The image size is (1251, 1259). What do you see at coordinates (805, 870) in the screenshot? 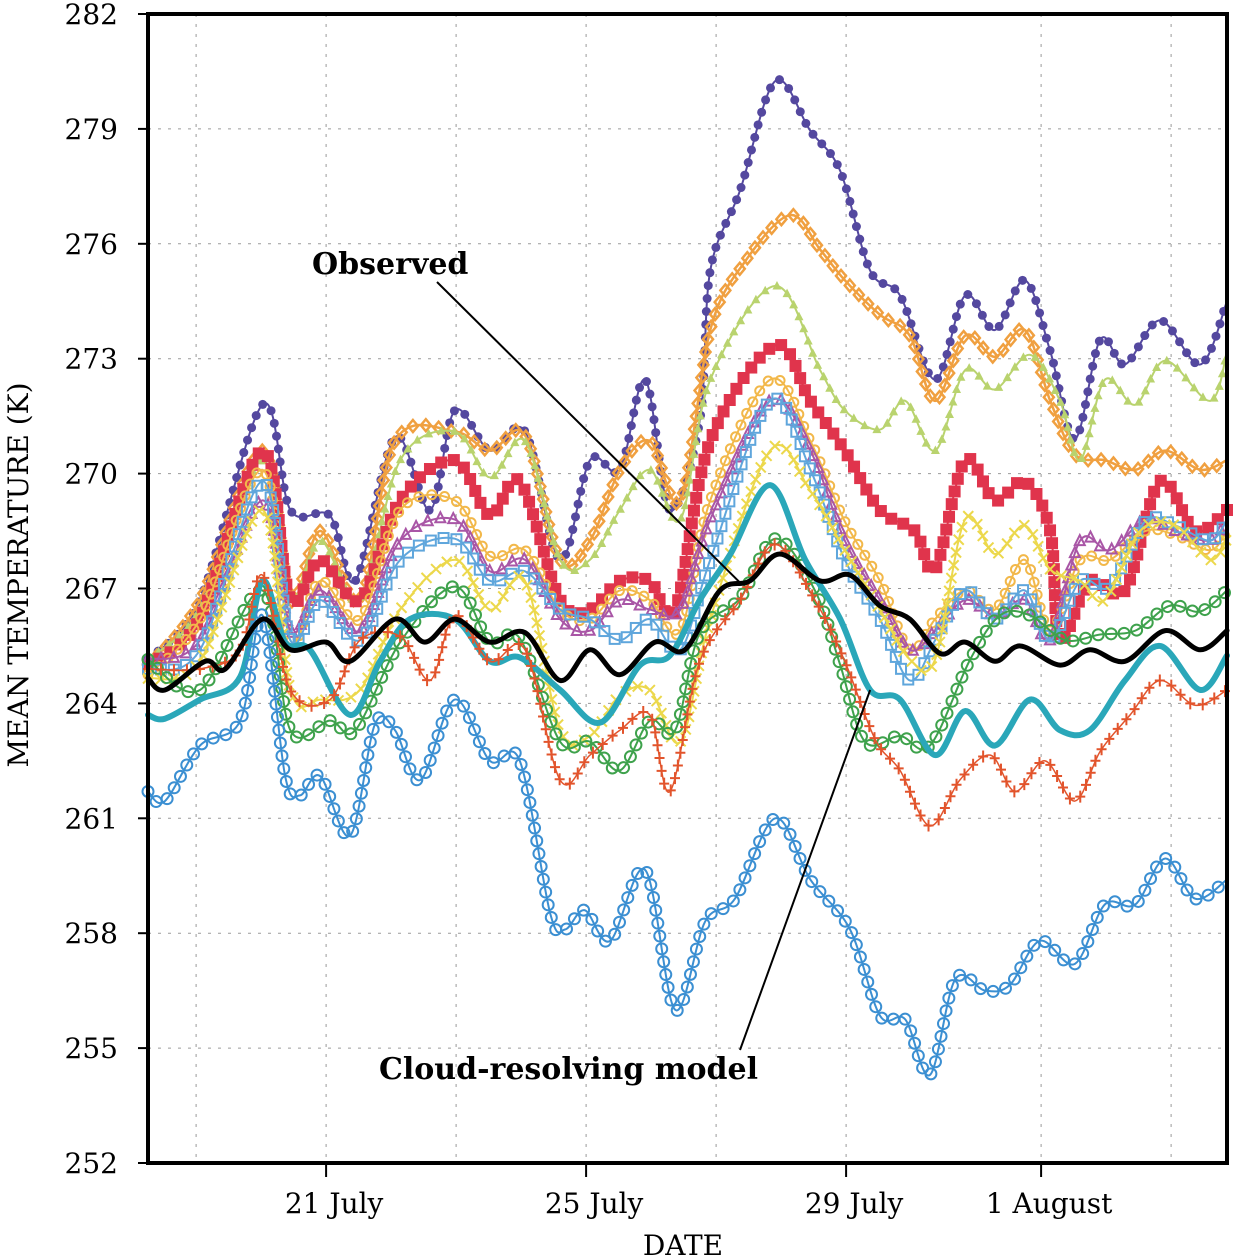
I see `crm-leader-line` at bounding box center [805, 870].